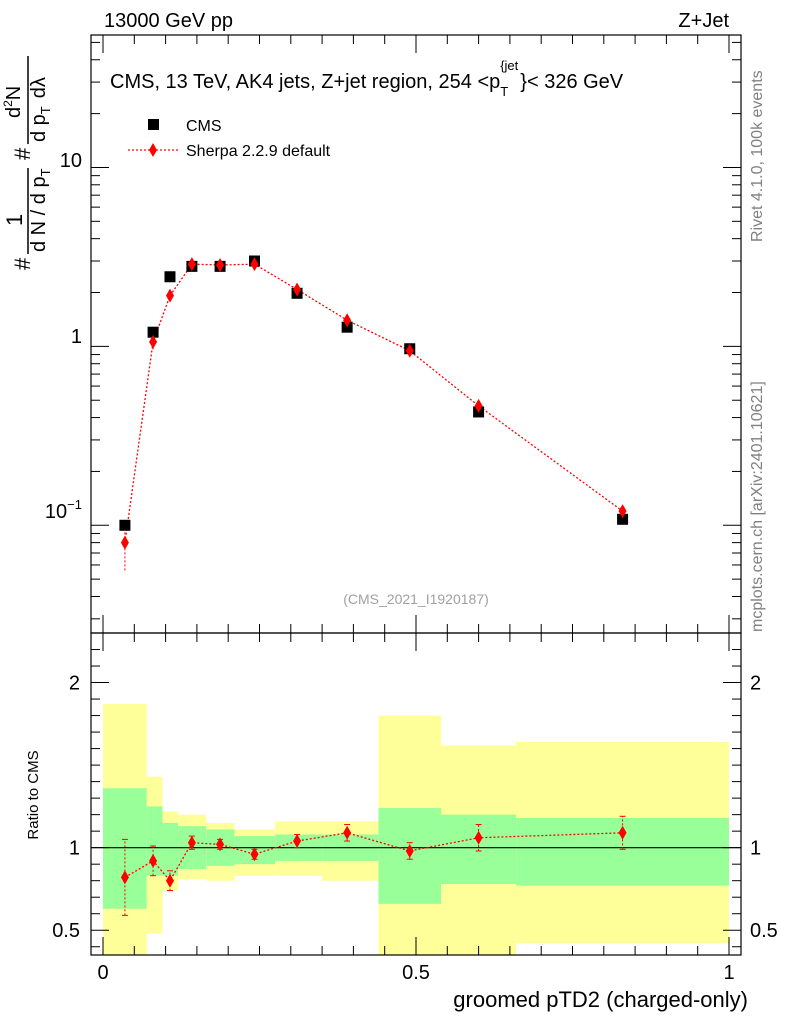 Image resolution: width=786 pixels, height=1024 pixels. What do you see at coordinates (703, 21) in the screenshot?
I see `header-right-label: Z+Jet` at bounding box center [703, 21].